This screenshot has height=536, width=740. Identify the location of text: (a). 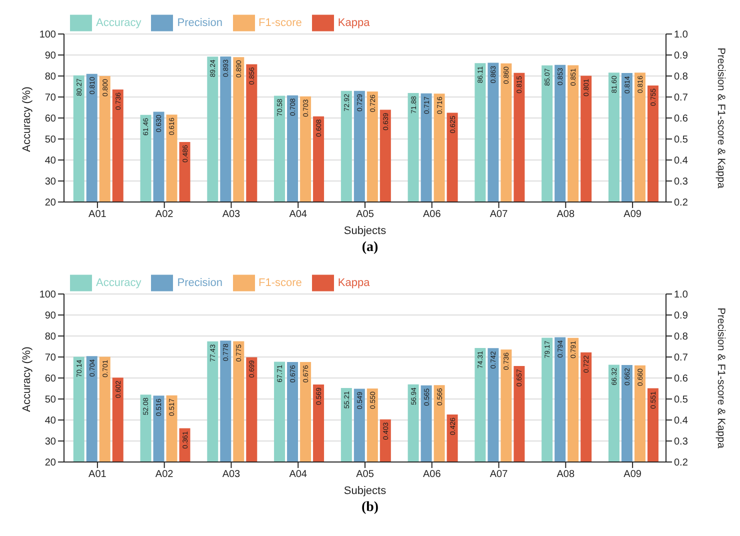
(370, 248).